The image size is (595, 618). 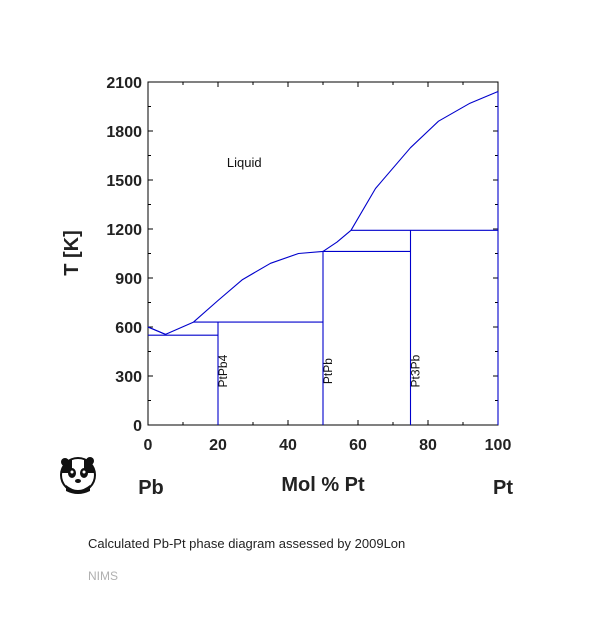 I want to click on x-tick-label: 40, so click(x=288, y=445).